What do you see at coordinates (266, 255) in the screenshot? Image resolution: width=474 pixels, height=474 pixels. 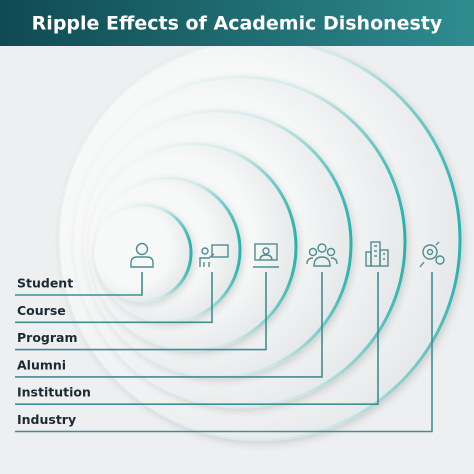 I see `program-icon` at bounding box center [266, 255].